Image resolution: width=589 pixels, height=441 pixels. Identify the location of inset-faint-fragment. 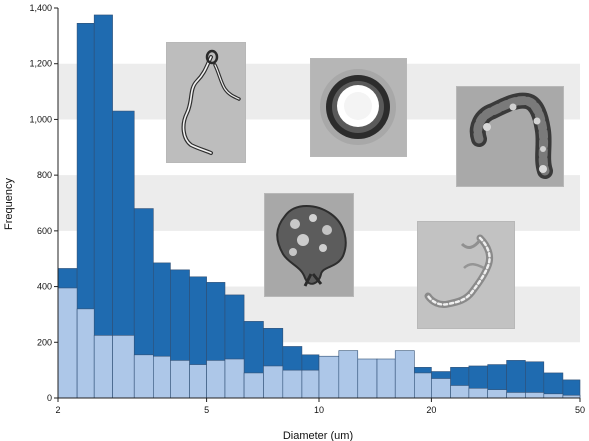
(466, 275).